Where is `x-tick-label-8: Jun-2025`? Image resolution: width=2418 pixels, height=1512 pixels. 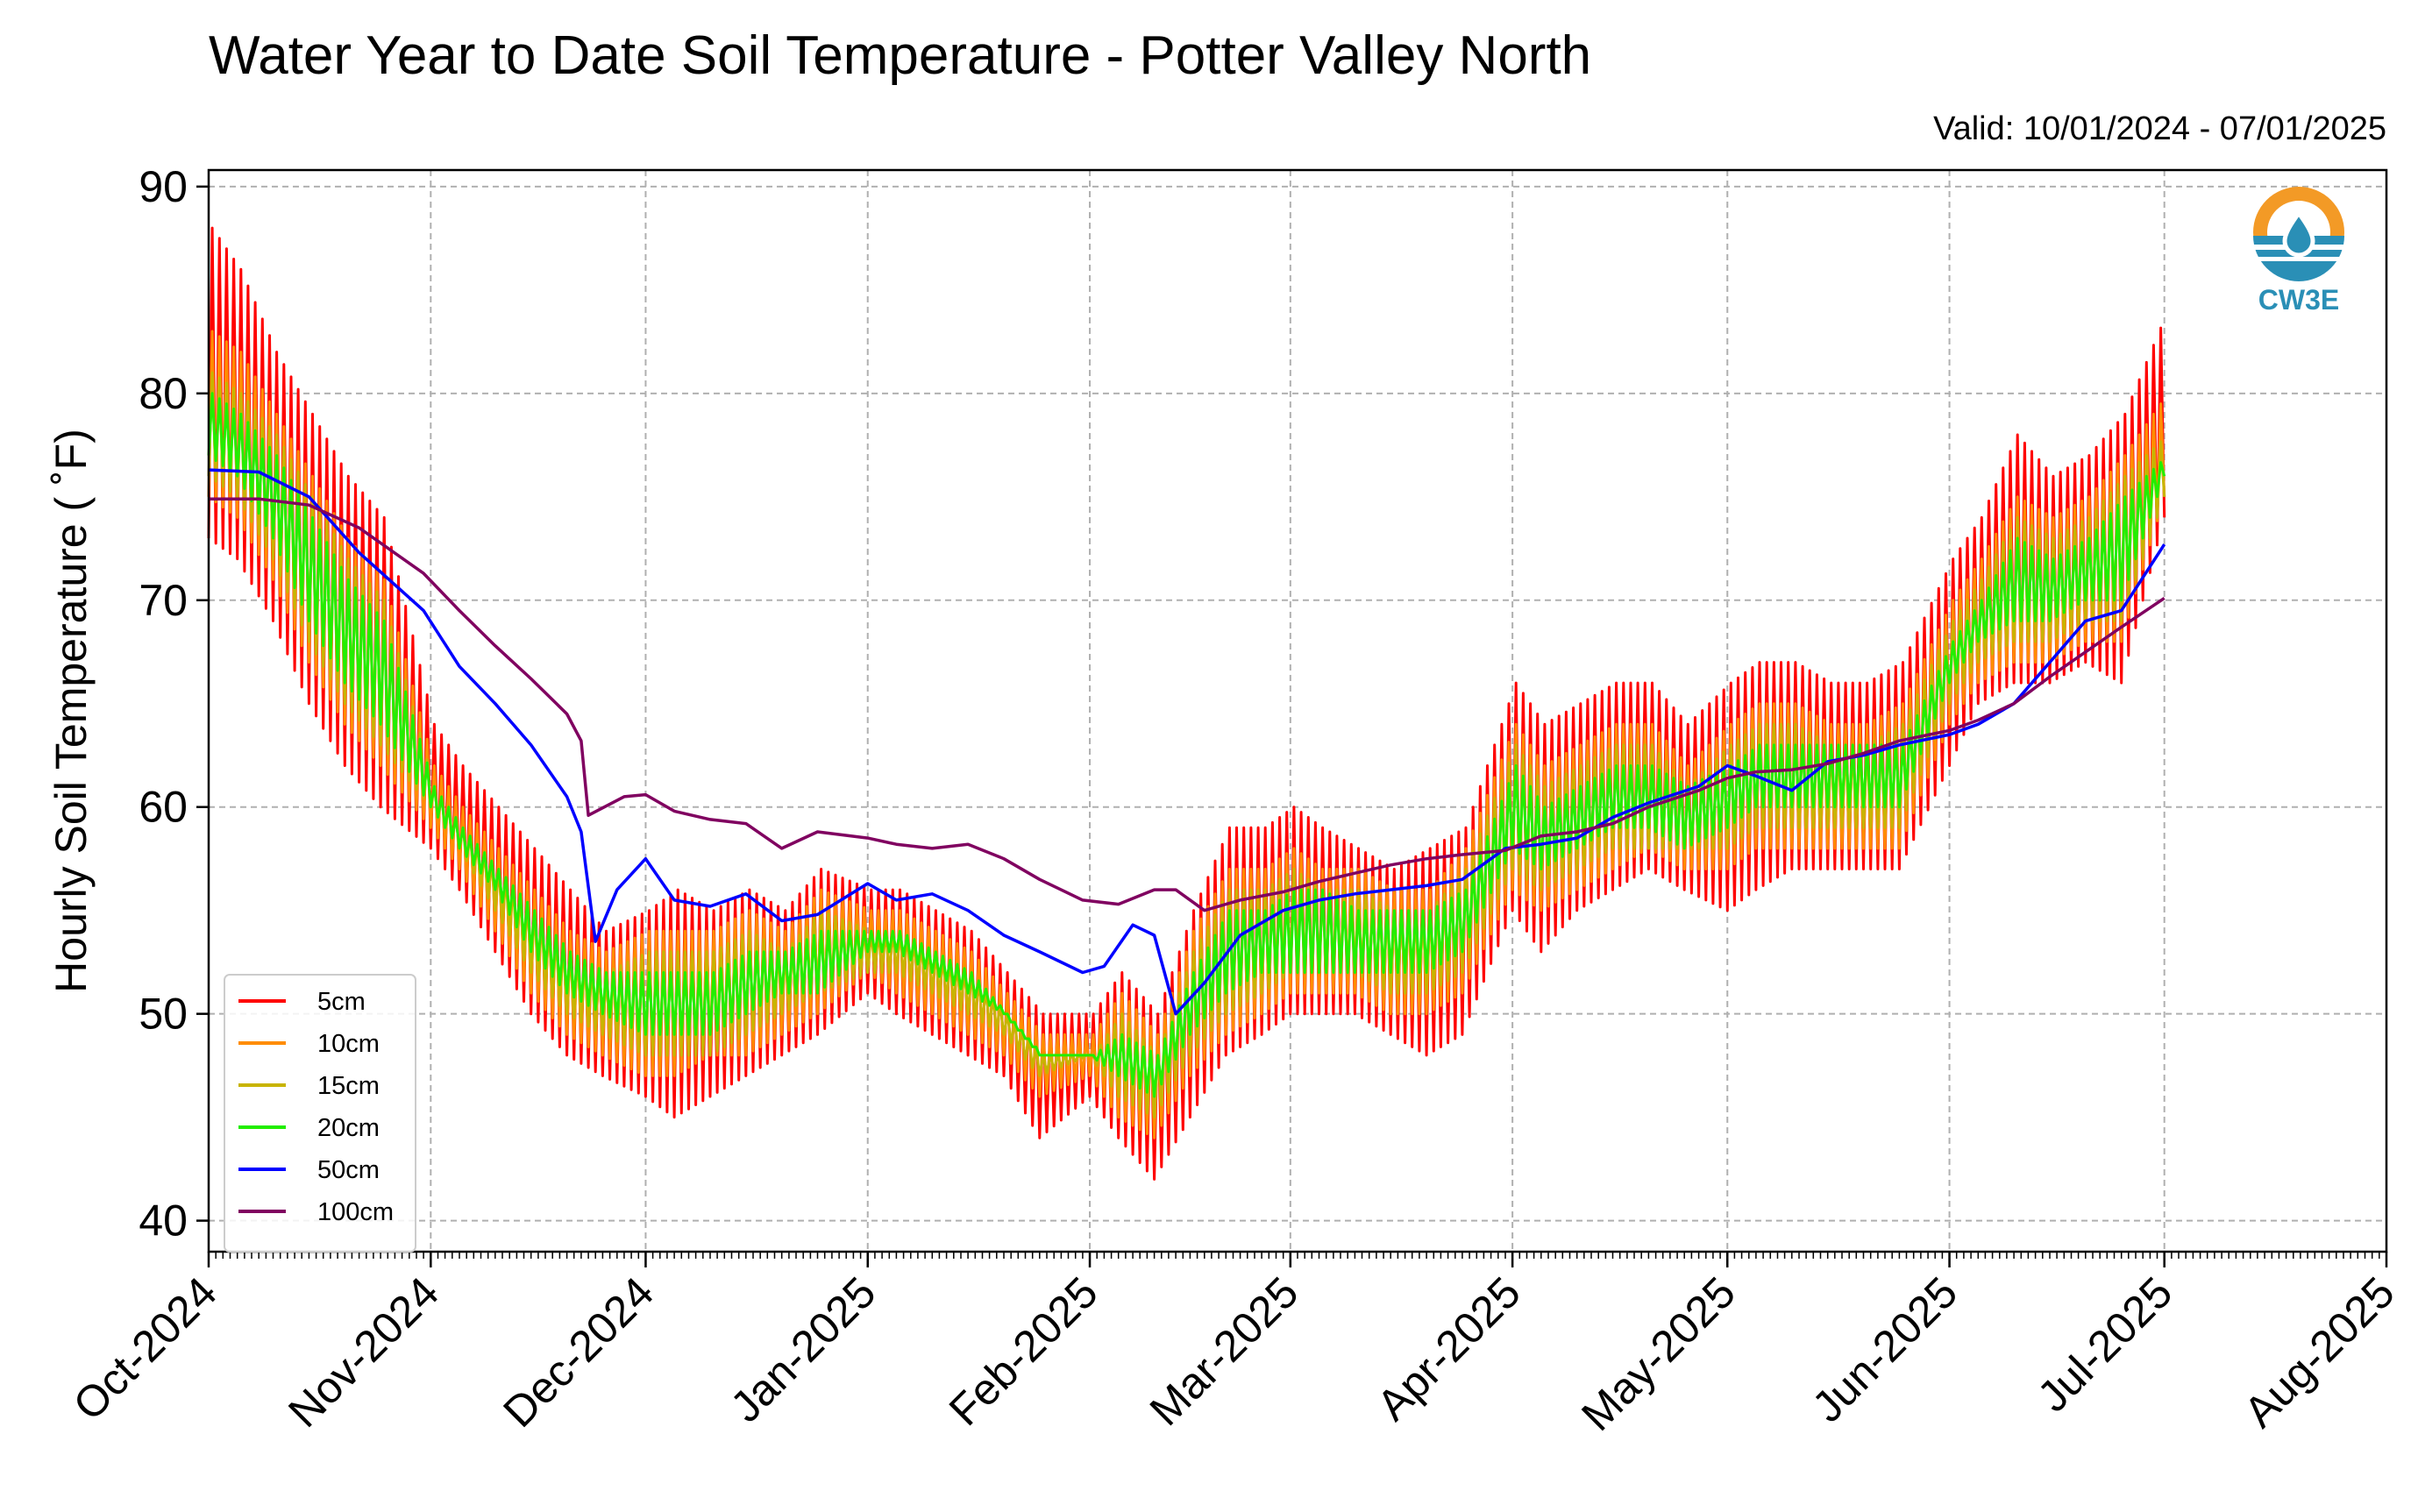
x-tick-label-8: Jun-2025 is located at coordinates (1884, 1349).